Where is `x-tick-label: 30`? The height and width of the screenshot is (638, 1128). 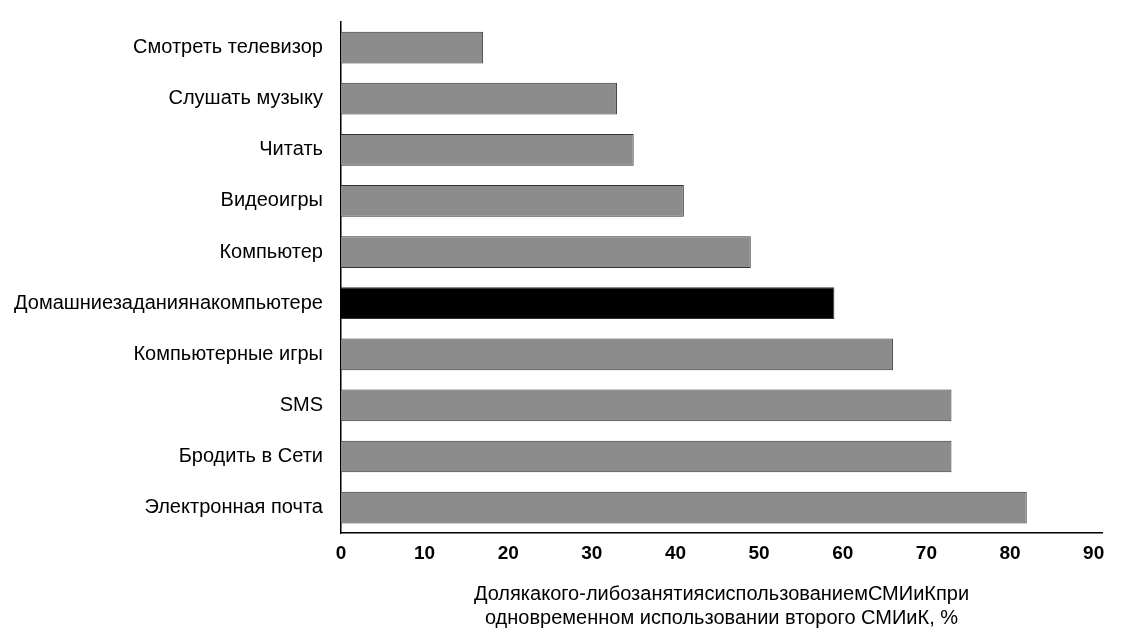 x-tick-label: 30 is located at coordinates (592, 552).